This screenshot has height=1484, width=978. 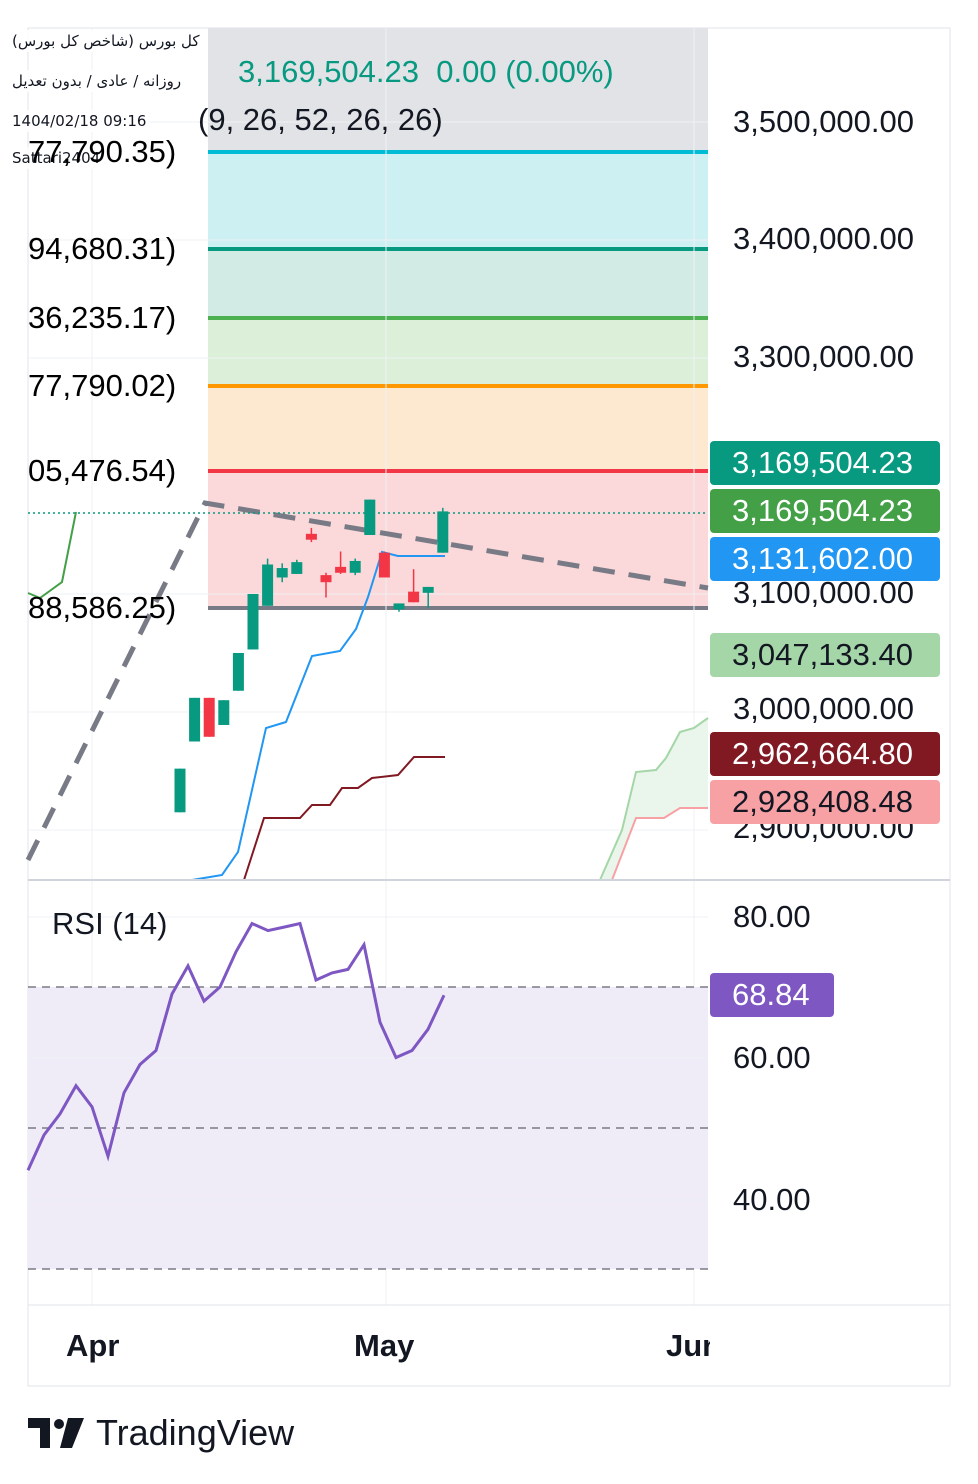 What do you see at coordinates (195, 1432) in the screenshot?
I see `brand-name: TradingView` at bounding box center [195, 1432].